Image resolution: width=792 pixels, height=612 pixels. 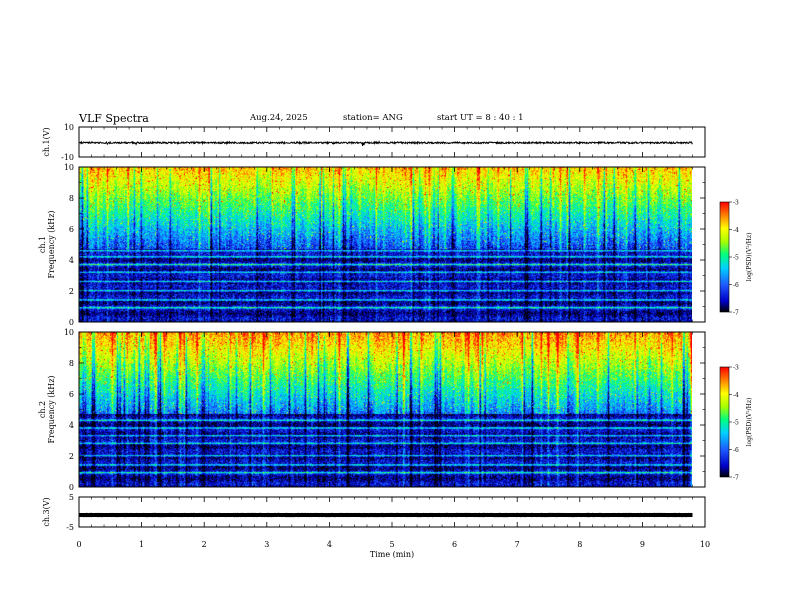 I want to click on y-tick-label: -5, so click(x=70, y=527).